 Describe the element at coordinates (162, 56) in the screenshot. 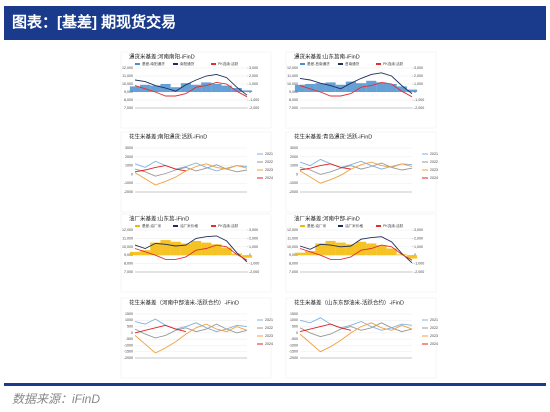

I see `chart-title: 通货米基差:河南南阳-iFinD` at that location.